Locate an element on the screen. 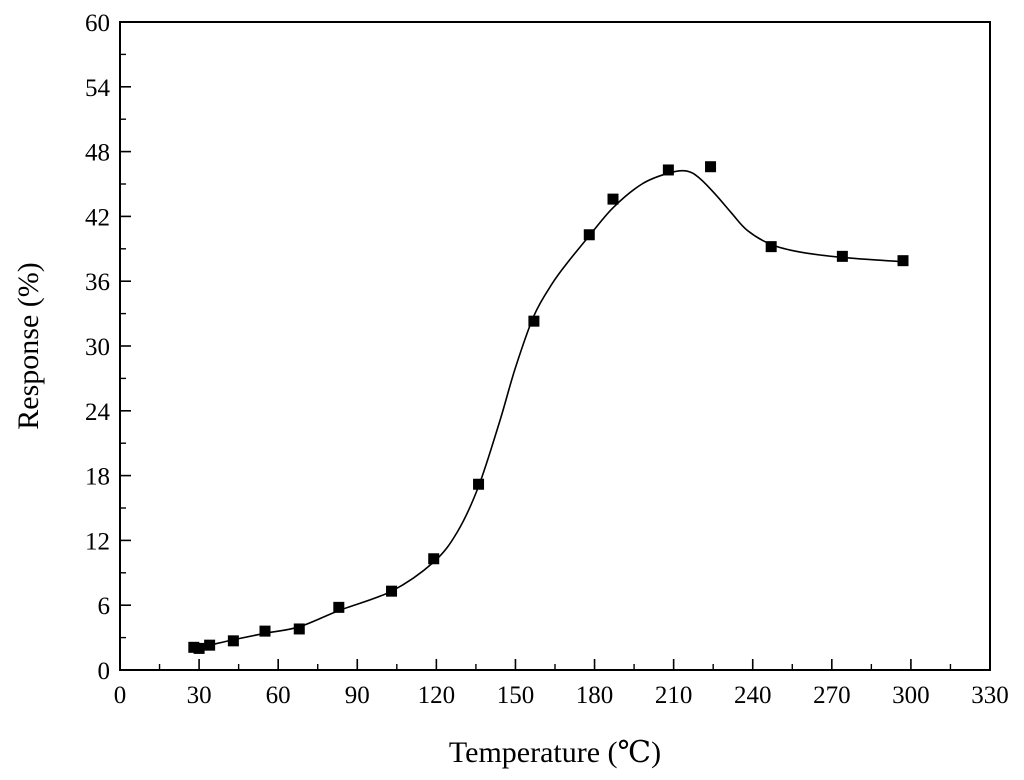 The height and width of the screenshot is (780, 1024). x-tick-label: 240 is located at coordinates (753, 695).